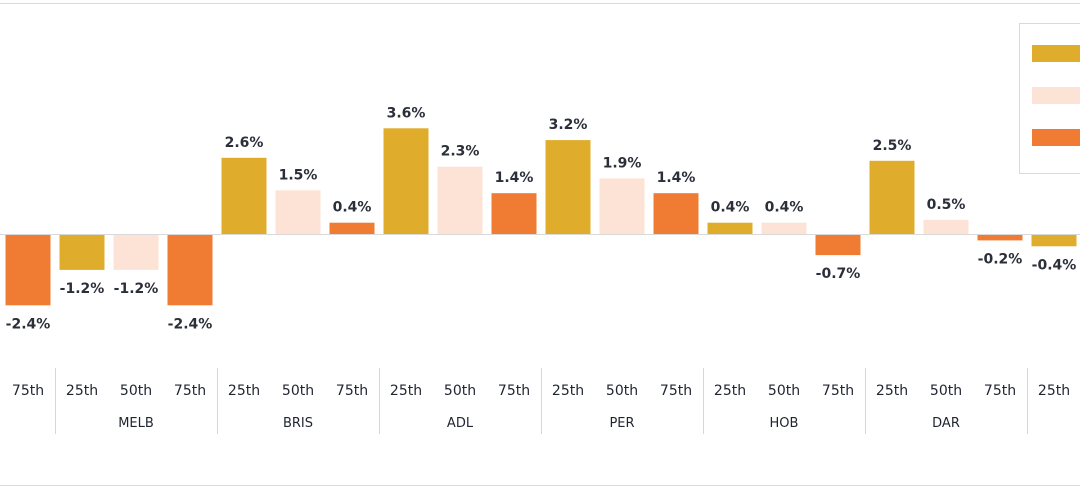 The width and height of the screenshot is (1080, 489). I want to click on value-label: 3.2%, so click(568, 125).